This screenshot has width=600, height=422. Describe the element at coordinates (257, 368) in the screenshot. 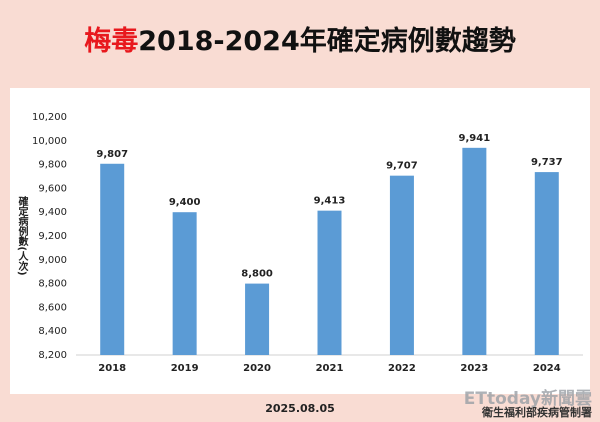

I see `x-tick-label: 2020` at that location.